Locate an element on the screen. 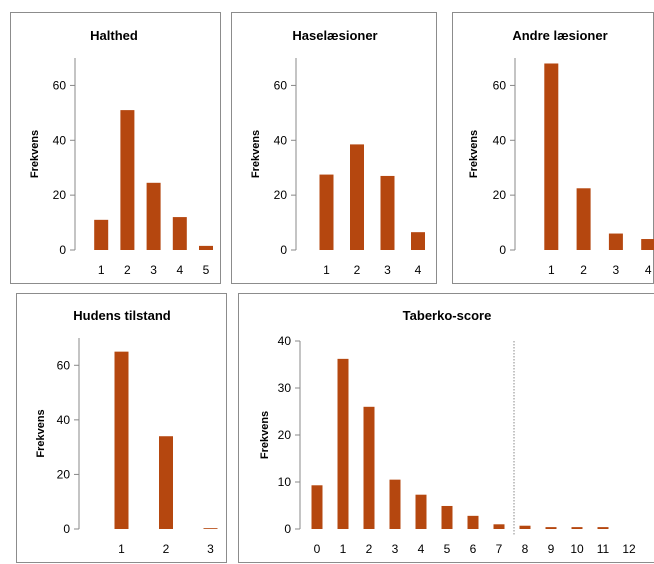  chart-title: Haselæsioner is located at coordinates (334, 35).